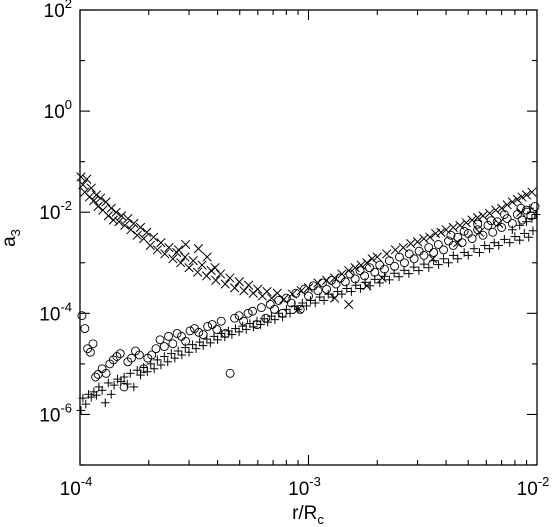  Describe the element at coordinates (304, 513) in the screenshot. I see `x-axis-title-main: r/R` at that location.